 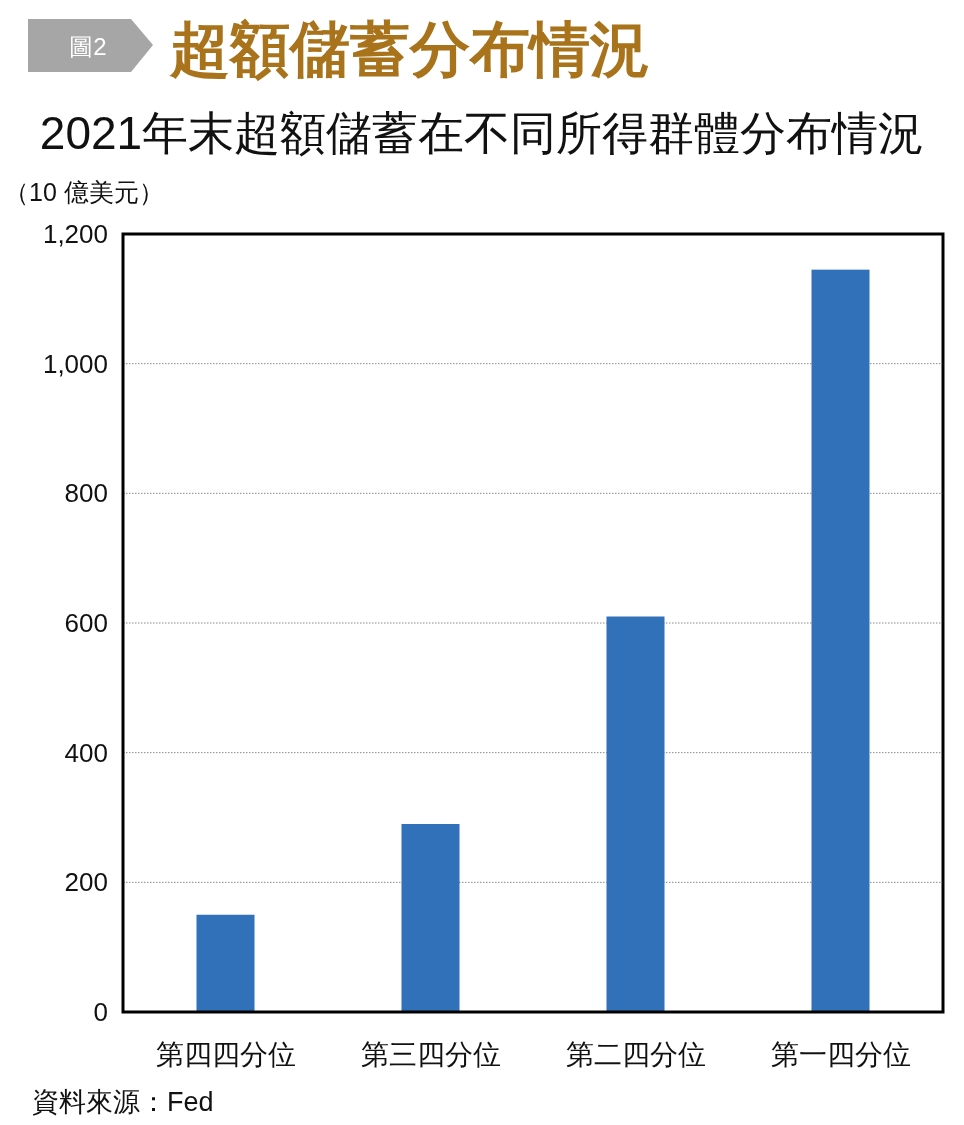 What do you see at coordinates (430, 1054) in the screenshot?
I see `xtick: 第三四分位` at bounding box center [430, 1054].